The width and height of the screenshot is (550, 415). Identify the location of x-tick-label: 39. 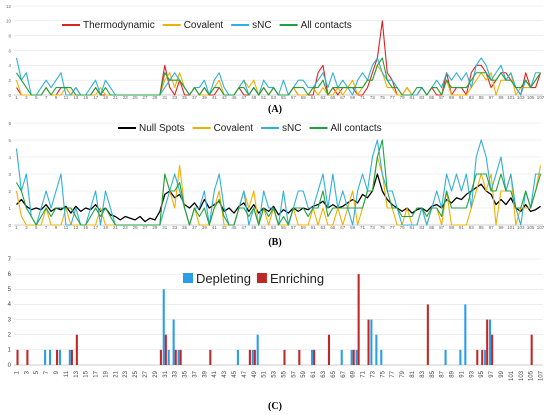
(205, 227).